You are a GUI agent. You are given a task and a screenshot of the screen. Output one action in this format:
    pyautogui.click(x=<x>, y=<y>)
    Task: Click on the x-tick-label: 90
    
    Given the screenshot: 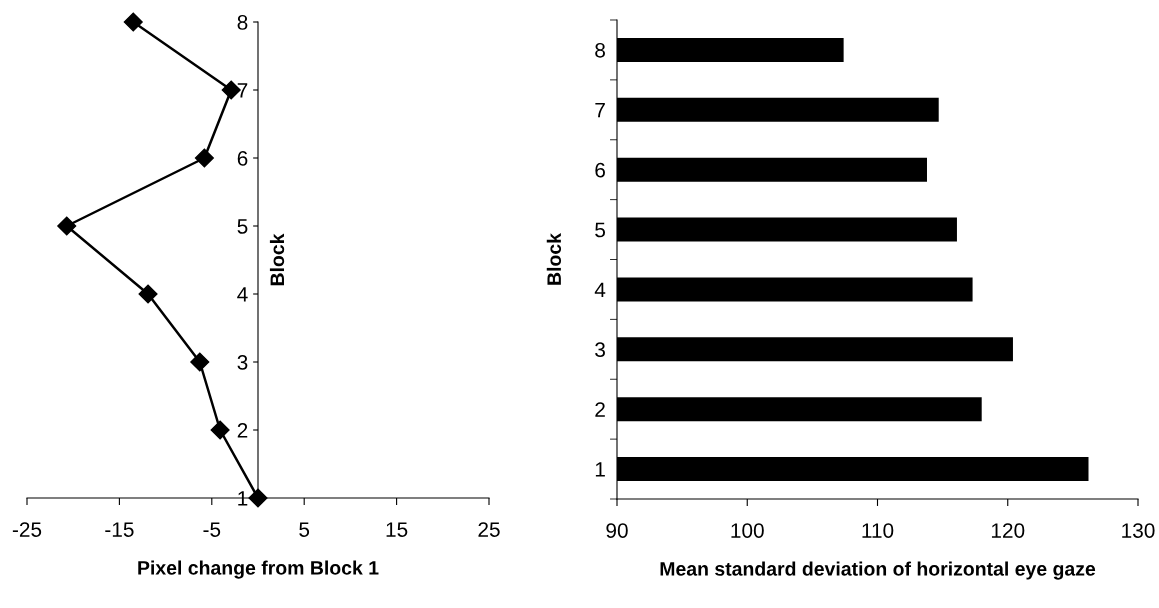 What is the action you would take?
    pyautogui.click(x=617, y=530)
    